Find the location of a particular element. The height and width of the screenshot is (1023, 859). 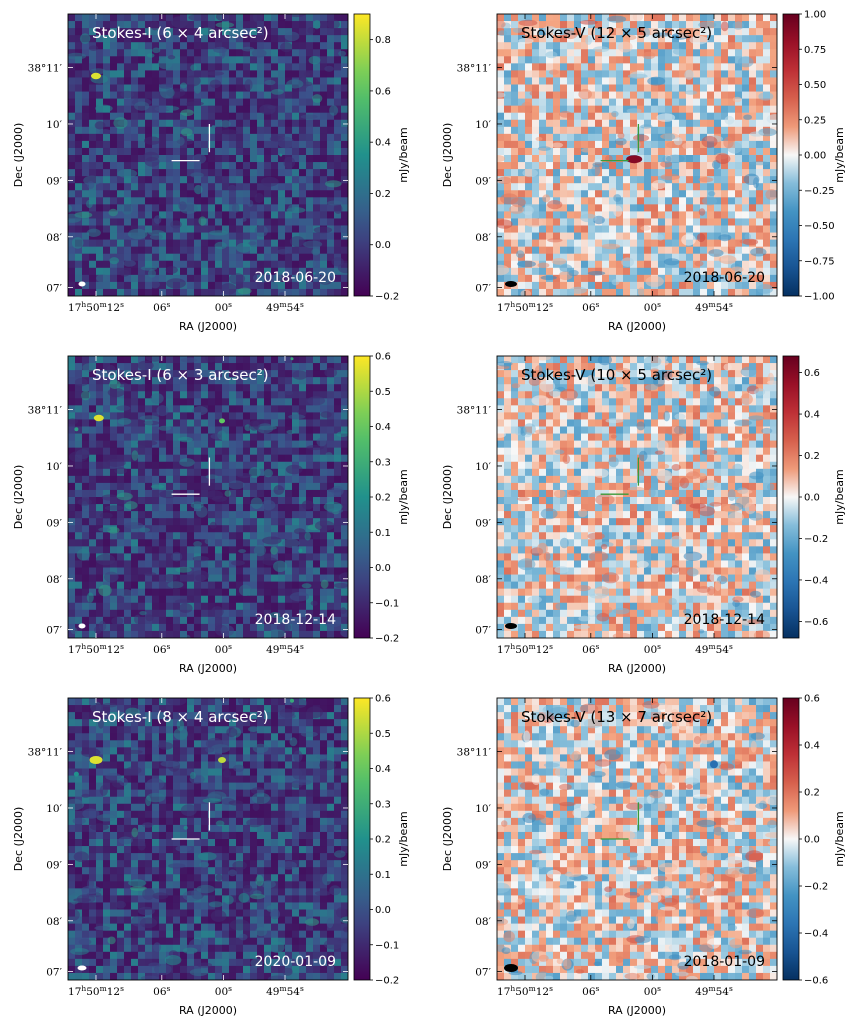

colorbar-tick-label: 0.75 is located at coordinates (815, 50).